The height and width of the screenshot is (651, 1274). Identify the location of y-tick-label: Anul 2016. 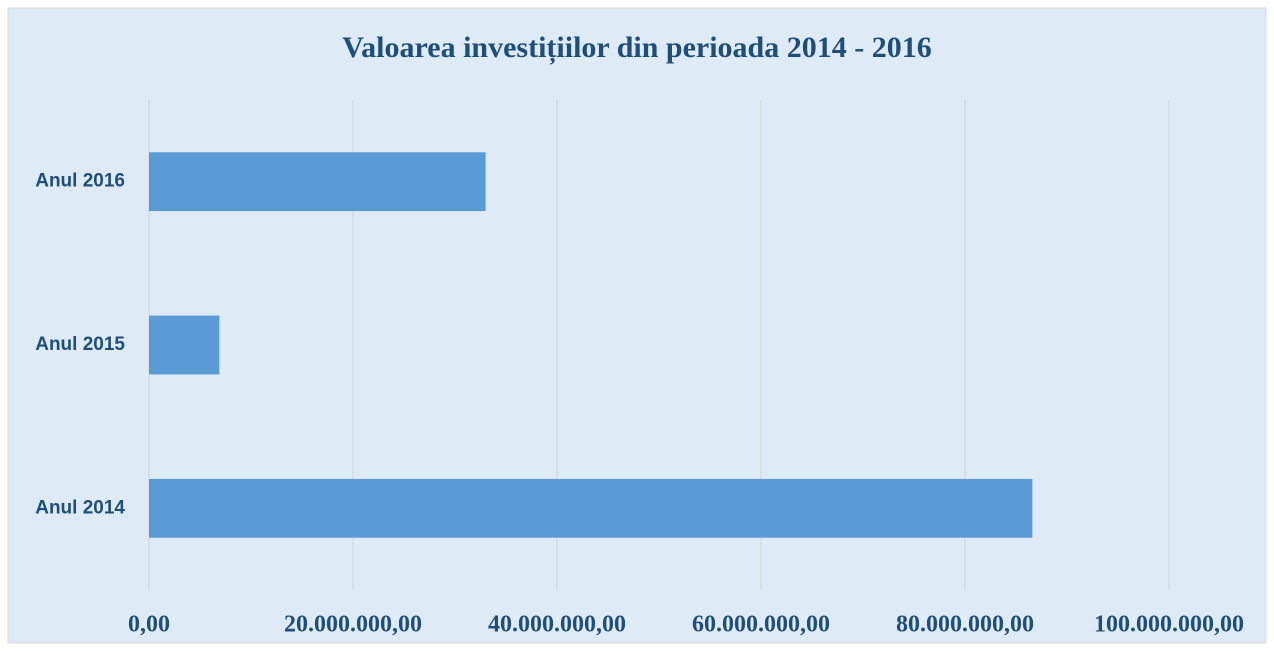
(80, 181).